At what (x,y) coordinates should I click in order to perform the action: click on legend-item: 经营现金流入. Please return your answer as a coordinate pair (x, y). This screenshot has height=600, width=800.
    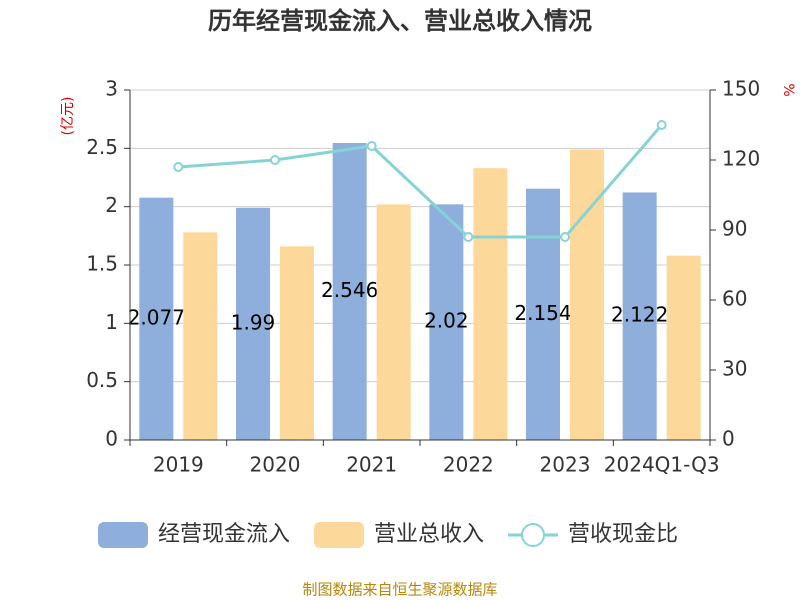
    Looking at the image, I should click on (194, 535).